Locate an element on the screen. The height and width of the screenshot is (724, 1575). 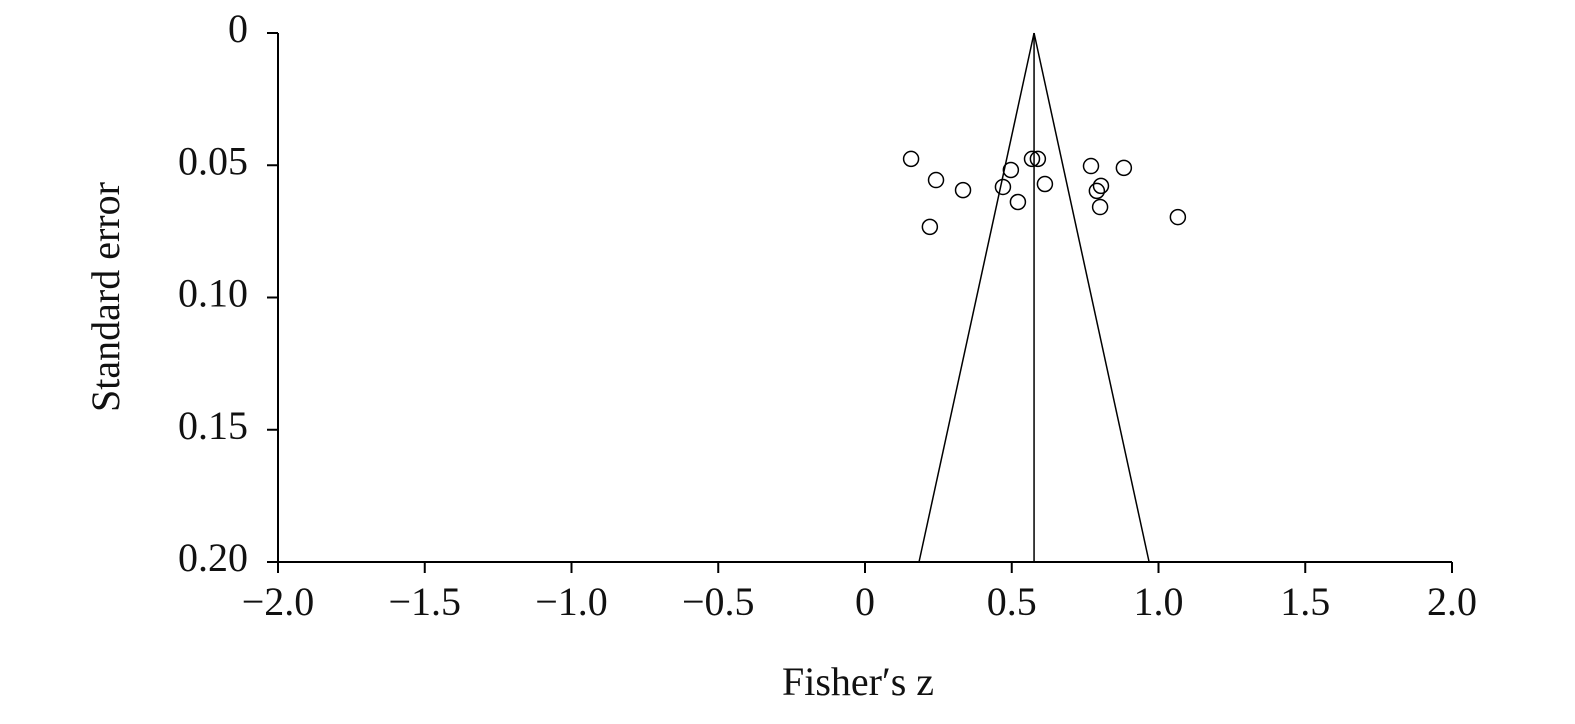
x-tick-label: 1.5 is located at coordinates (1305, 601).